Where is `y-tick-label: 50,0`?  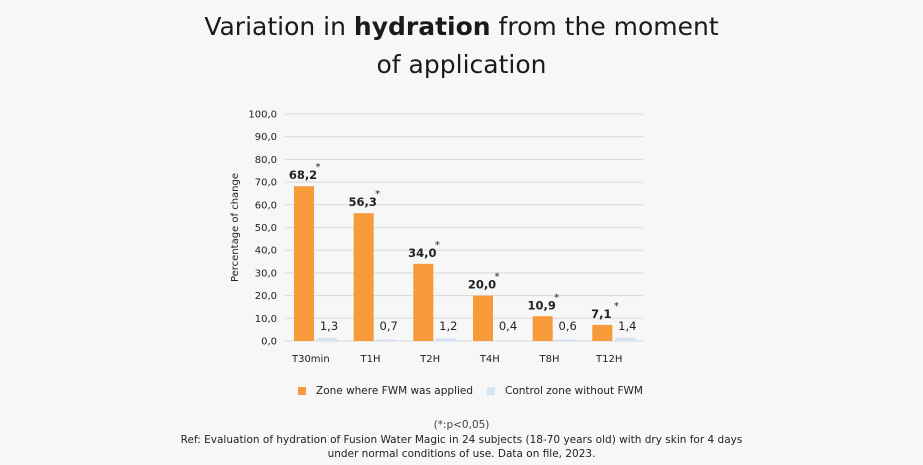 y-tick-label: 50,0 is located at coordinates (266, 228).